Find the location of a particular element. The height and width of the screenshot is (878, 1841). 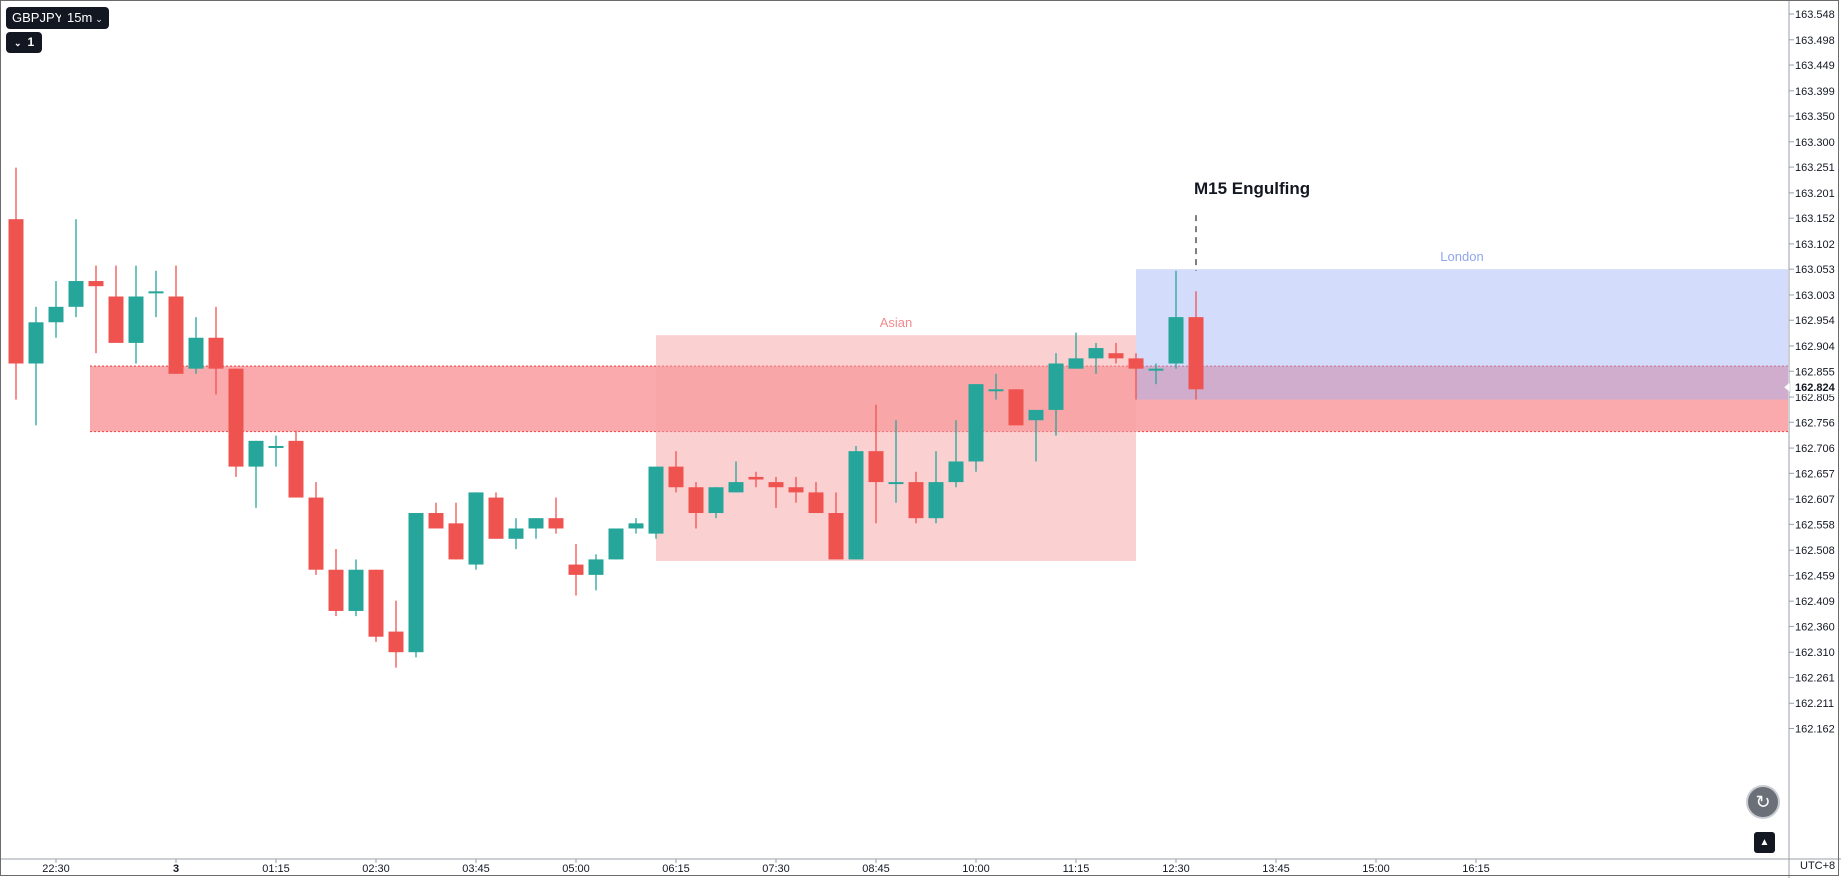

price-tick-label: 162.261 is located at coordinates (1815, 678).